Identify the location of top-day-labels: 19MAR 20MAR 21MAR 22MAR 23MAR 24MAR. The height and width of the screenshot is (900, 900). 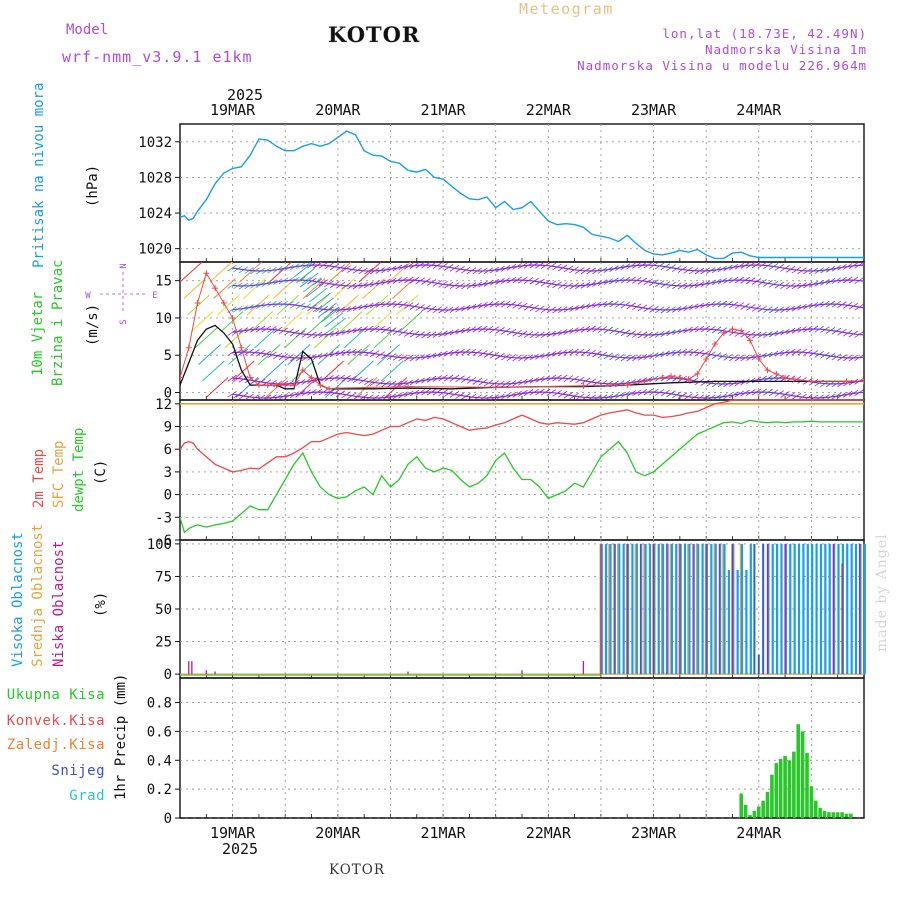
(496, 110).